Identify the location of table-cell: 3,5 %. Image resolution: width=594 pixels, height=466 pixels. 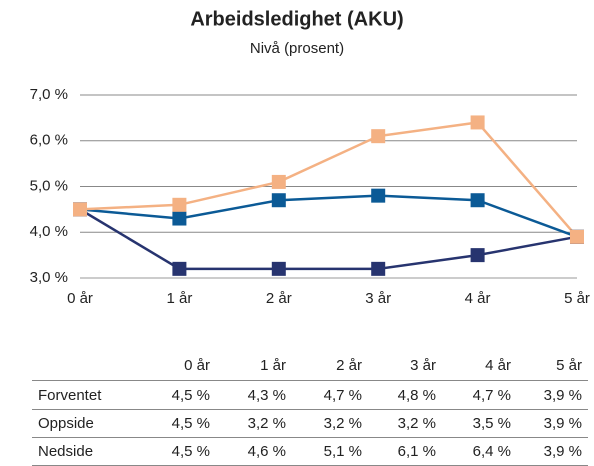
(492, 423).